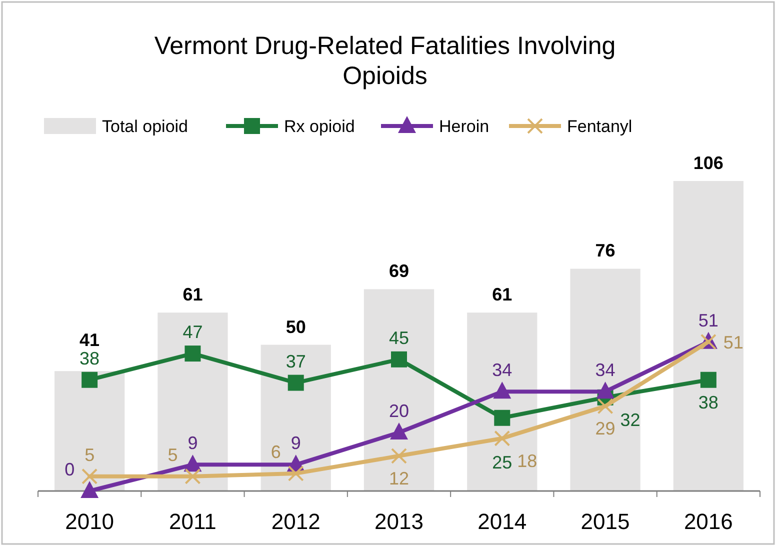 The height and width of the screenshot is (546, 776). I want to click on x-tick-label: 2015, so click(605, 521).